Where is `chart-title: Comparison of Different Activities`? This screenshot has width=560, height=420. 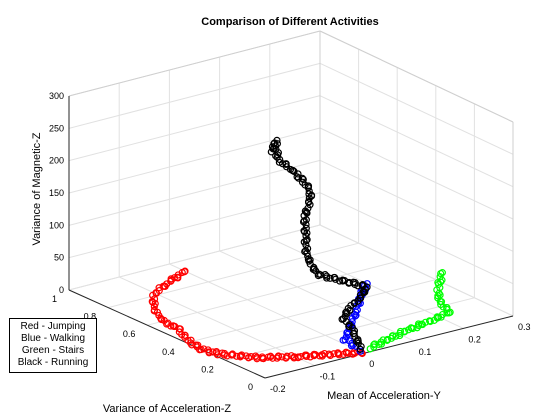
chart-title: Comparison of Different Activities is located at coordinates (289, 22).